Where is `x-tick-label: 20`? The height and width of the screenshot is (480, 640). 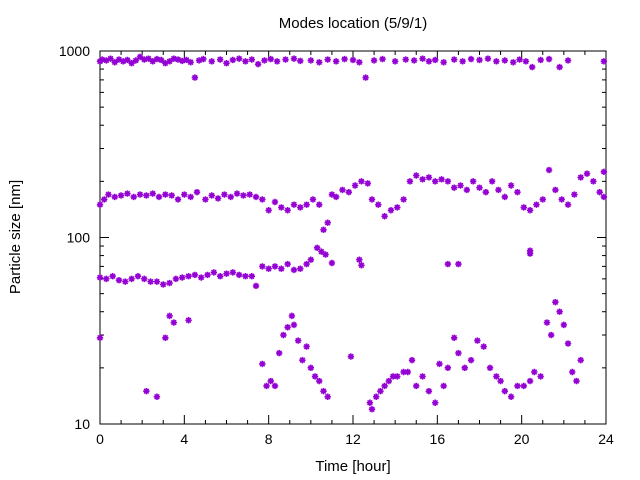
x-tick-label: 20 is located at coordinates (522, 439).